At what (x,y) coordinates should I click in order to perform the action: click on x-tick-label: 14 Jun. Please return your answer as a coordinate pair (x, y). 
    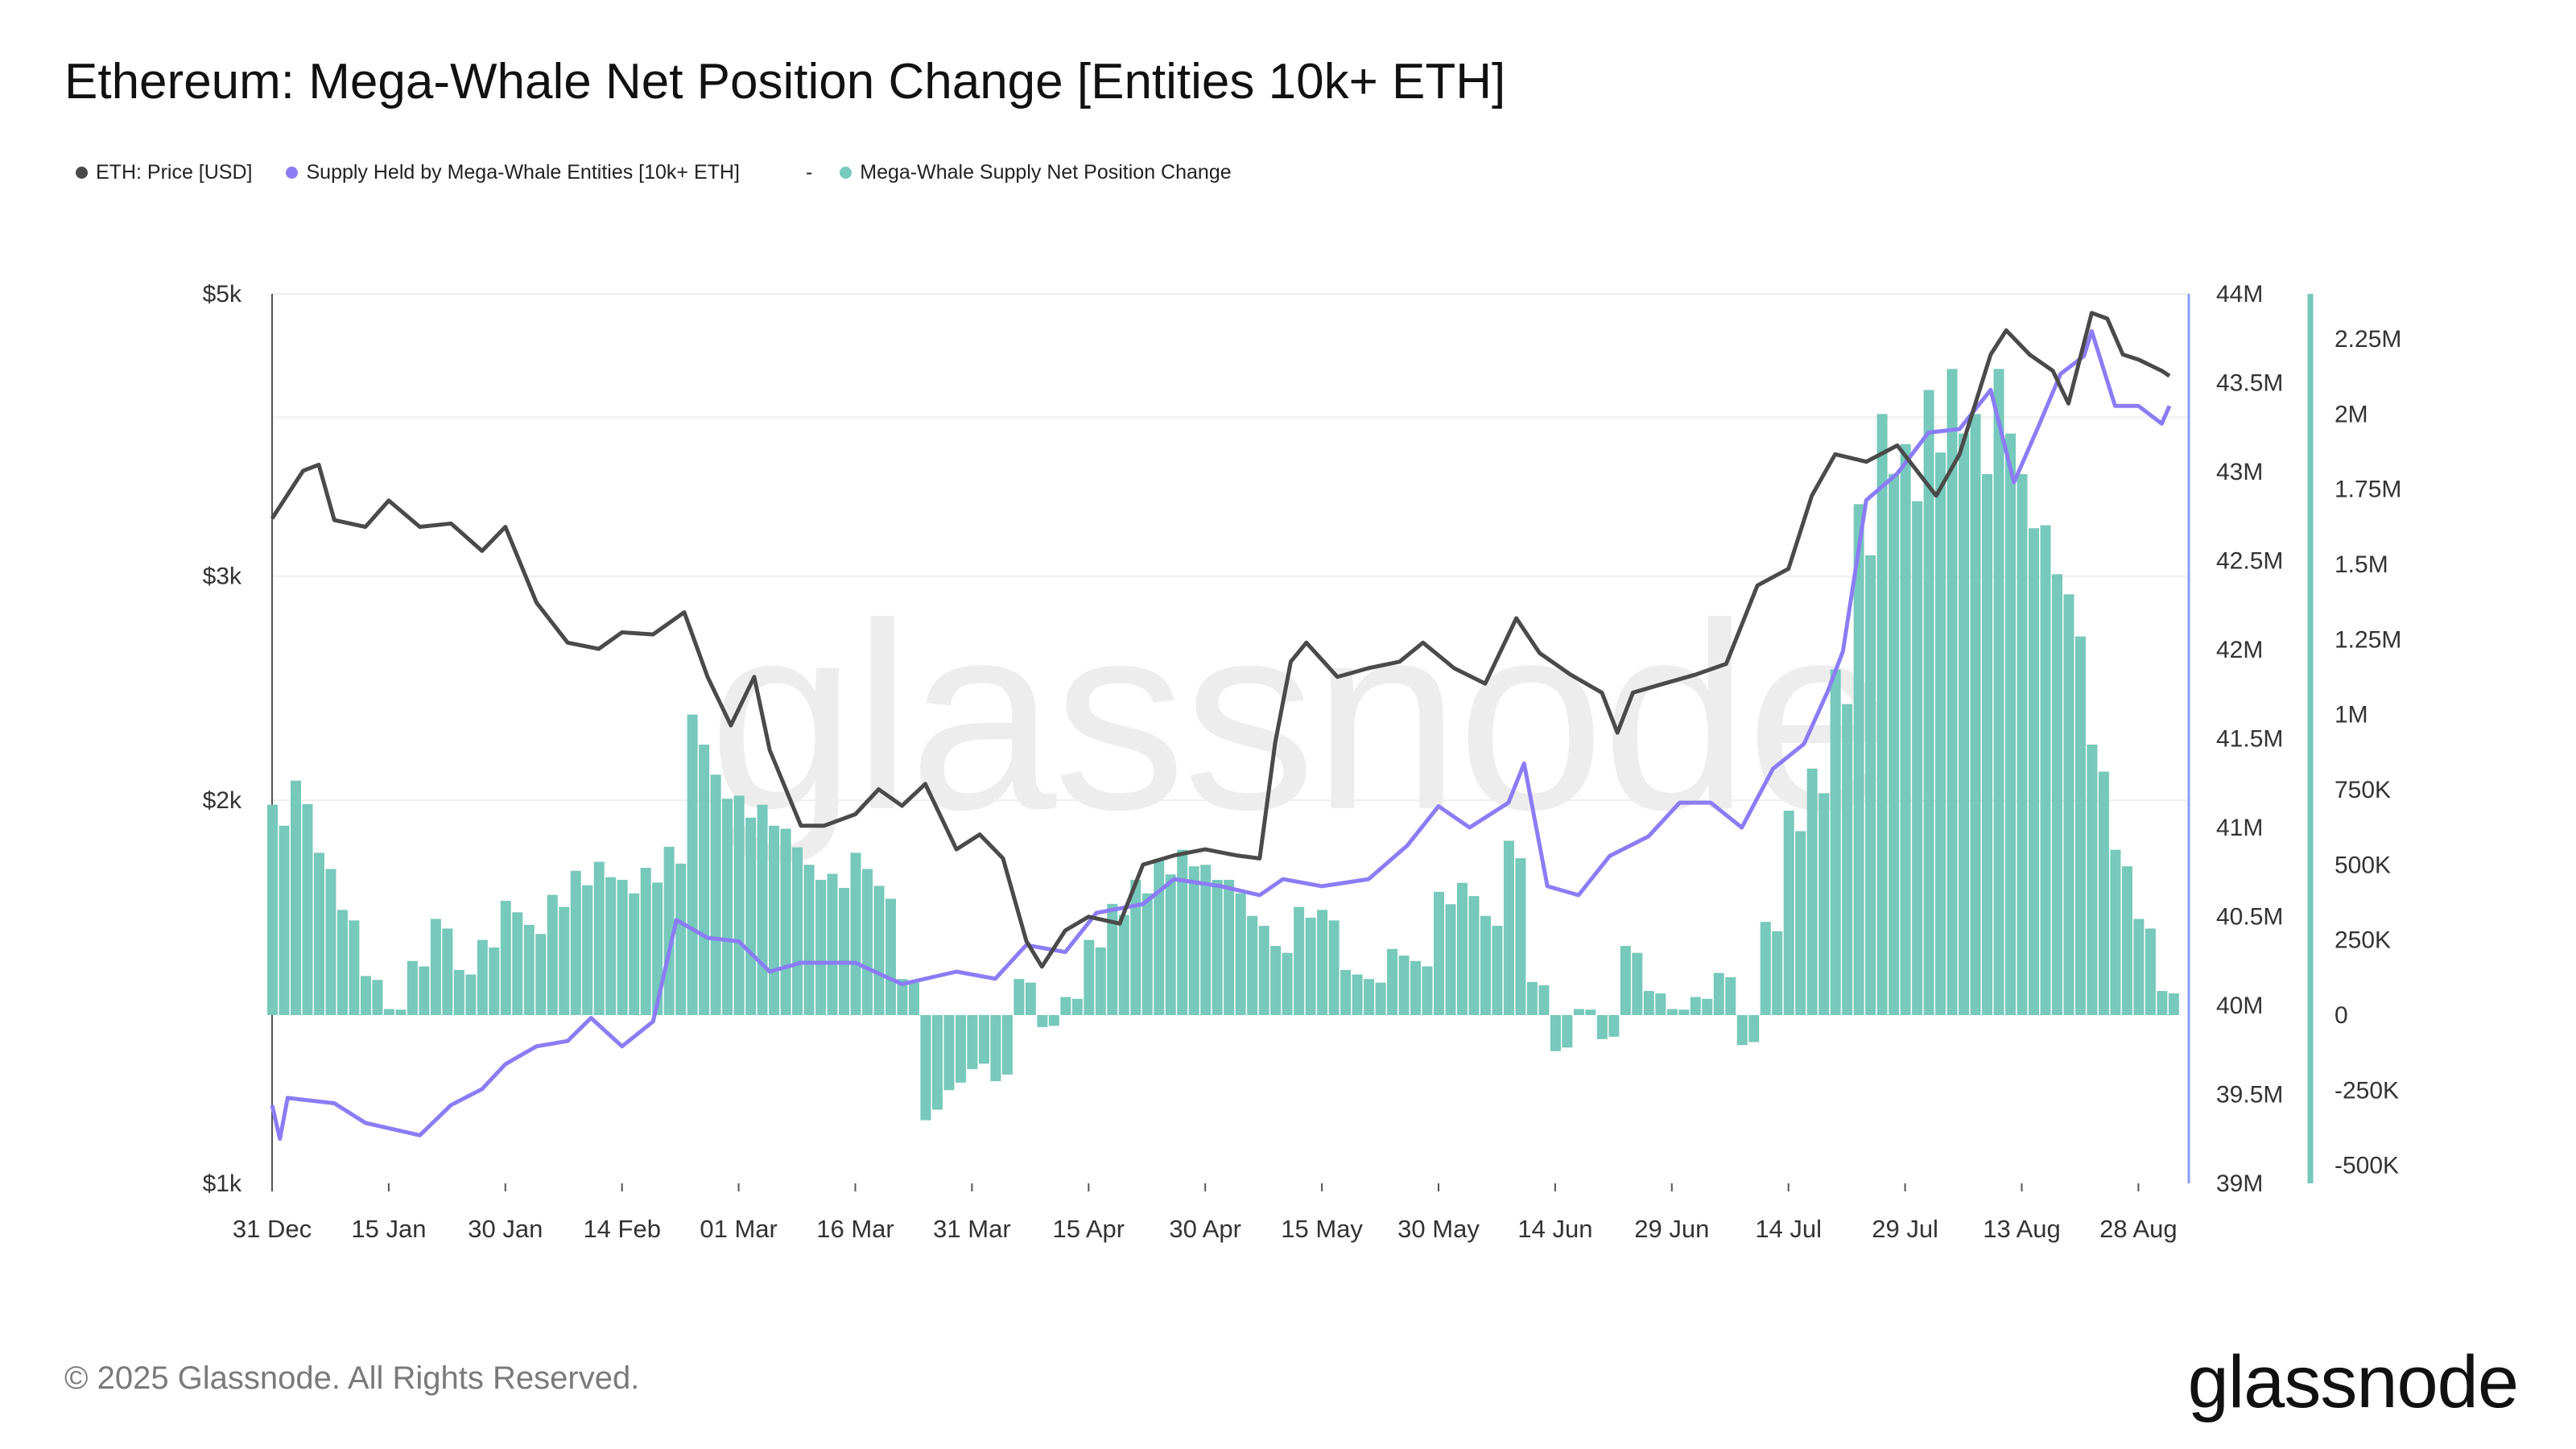
    Looking at the image, I should click on (1554, 1229).